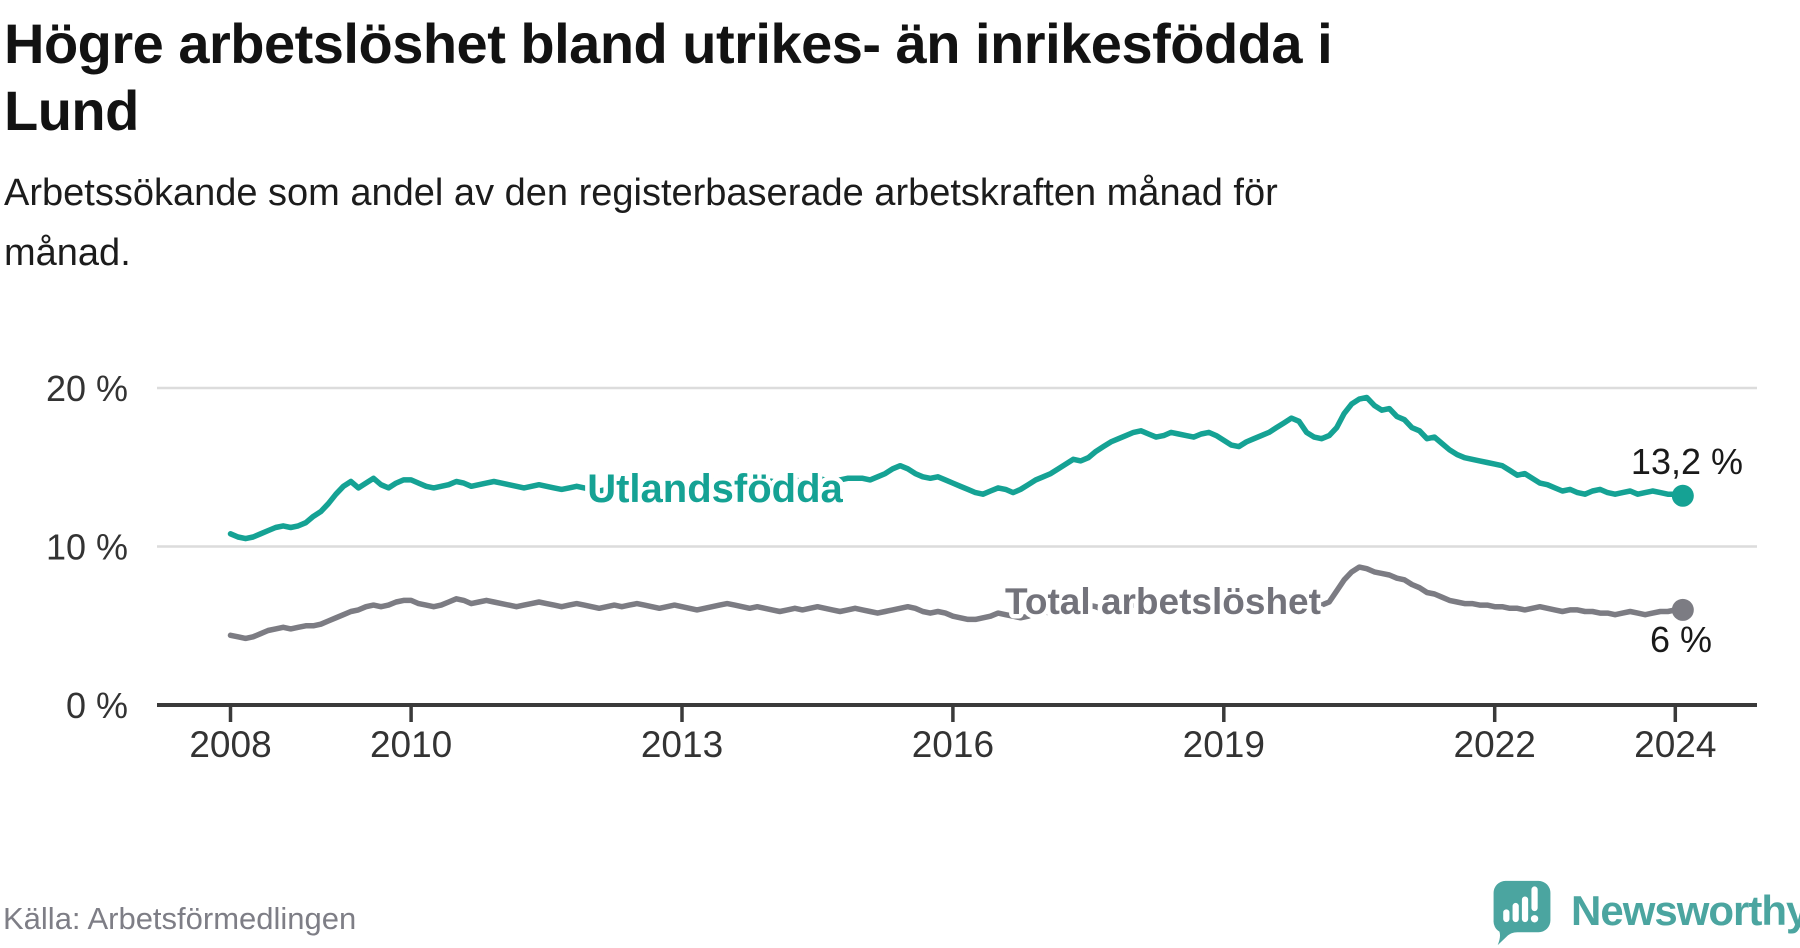 The image size is (1800, 948). Describe the element at coordinates (180, 918) in the screenshot. I see `source-text: Källa: Arbetsförmedlingen` at that location.